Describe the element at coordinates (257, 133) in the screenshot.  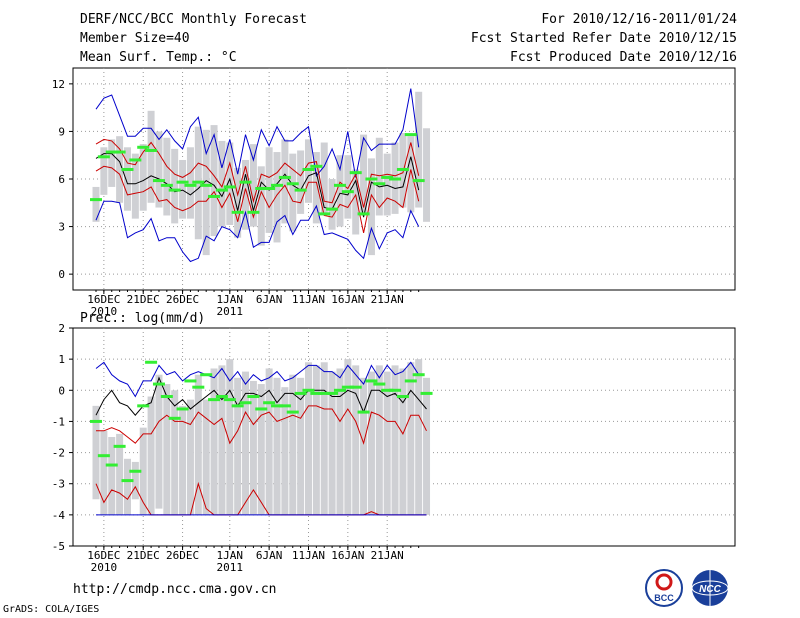
I see `temp-line-max` at that location.